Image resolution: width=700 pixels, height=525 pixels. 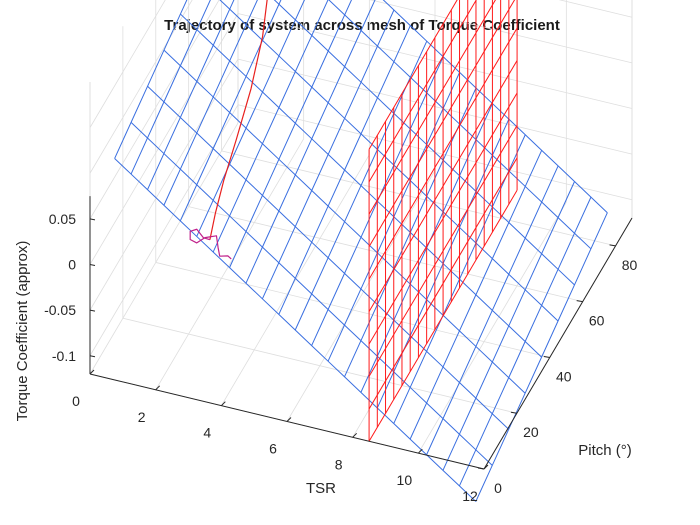 What do you see at coordinates (498, 488) in the screenshot?
I see `y-tick-label: 0` at bounding box center [498, 488].